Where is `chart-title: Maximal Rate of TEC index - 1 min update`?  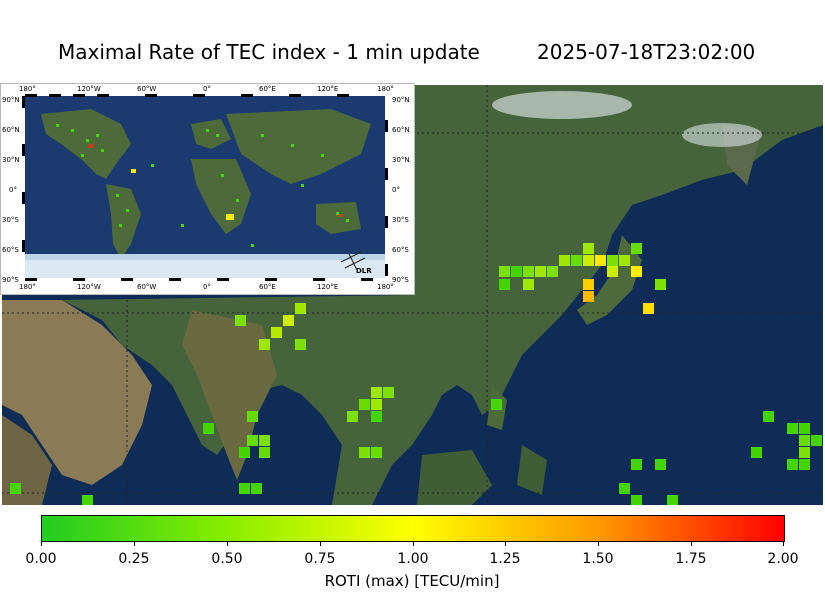
chart-title: Maximal Rate of TEC index - 1 min update is located at coordinates (269, 52).